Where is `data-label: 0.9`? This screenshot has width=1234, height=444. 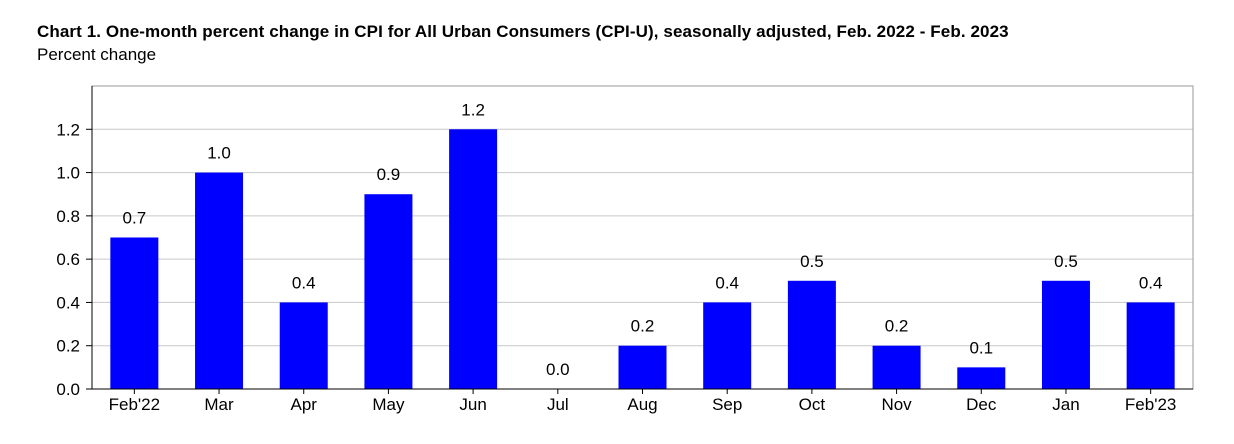 data-label: 0.9 is located at coordinates (389, 174).